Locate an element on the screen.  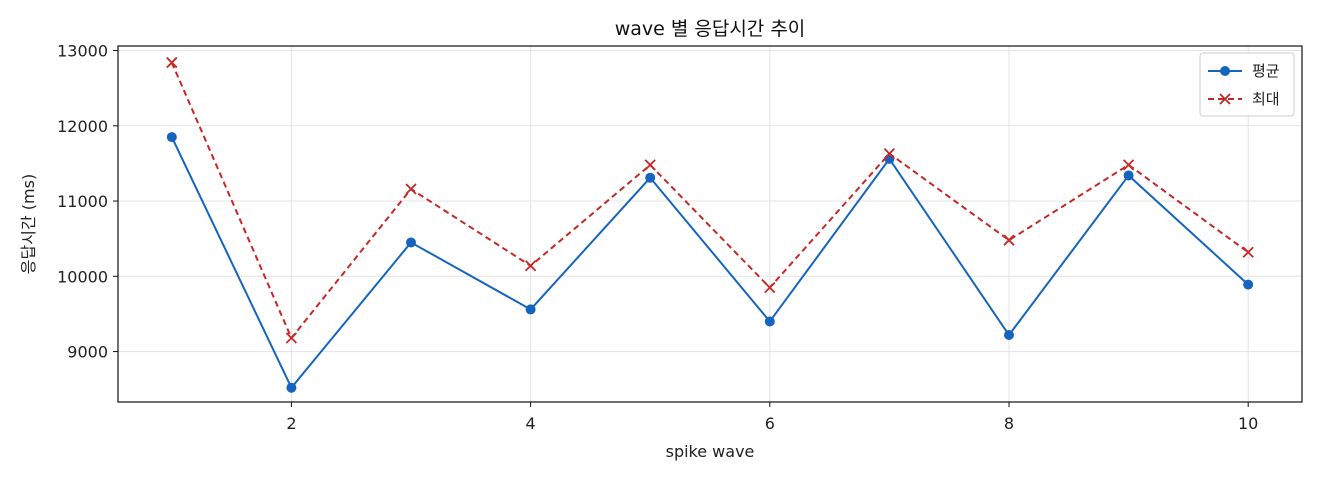
legend-marker-avg is located at coordinates (1225, 71).